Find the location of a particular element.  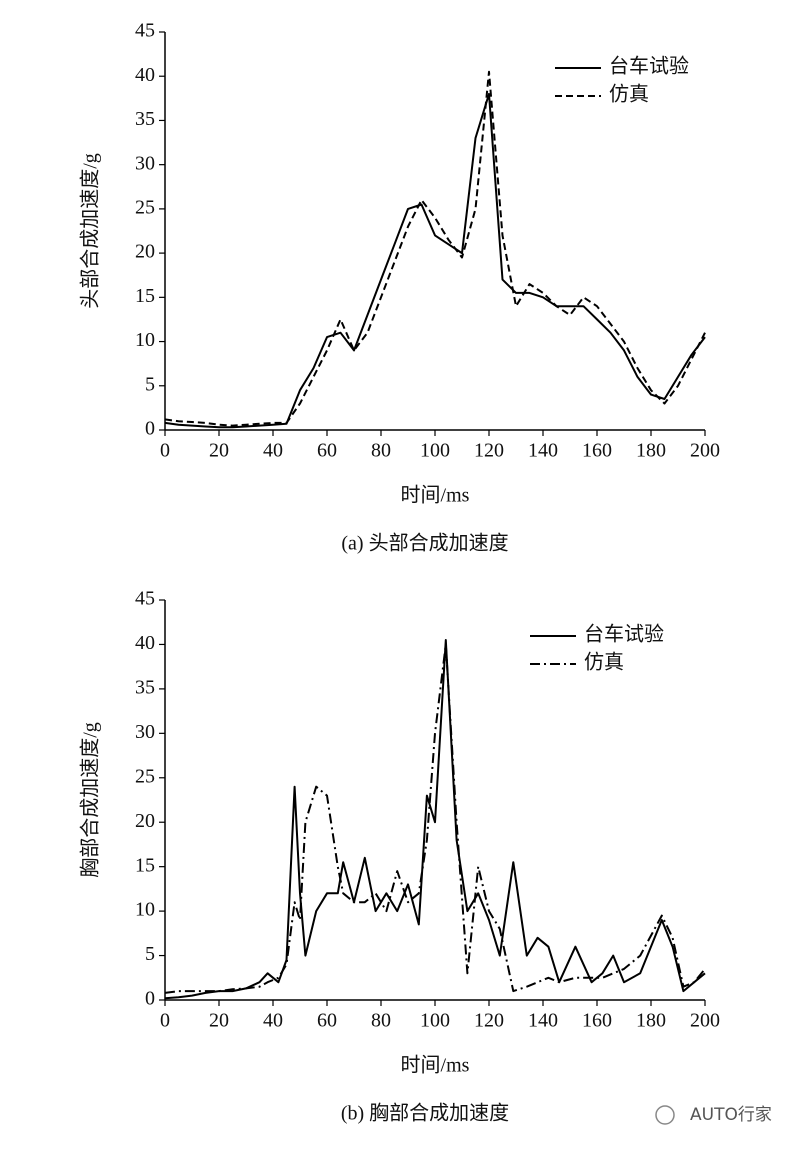

y-axis-label: 胸部合成加速度/g is located at coordinates (90, 800).